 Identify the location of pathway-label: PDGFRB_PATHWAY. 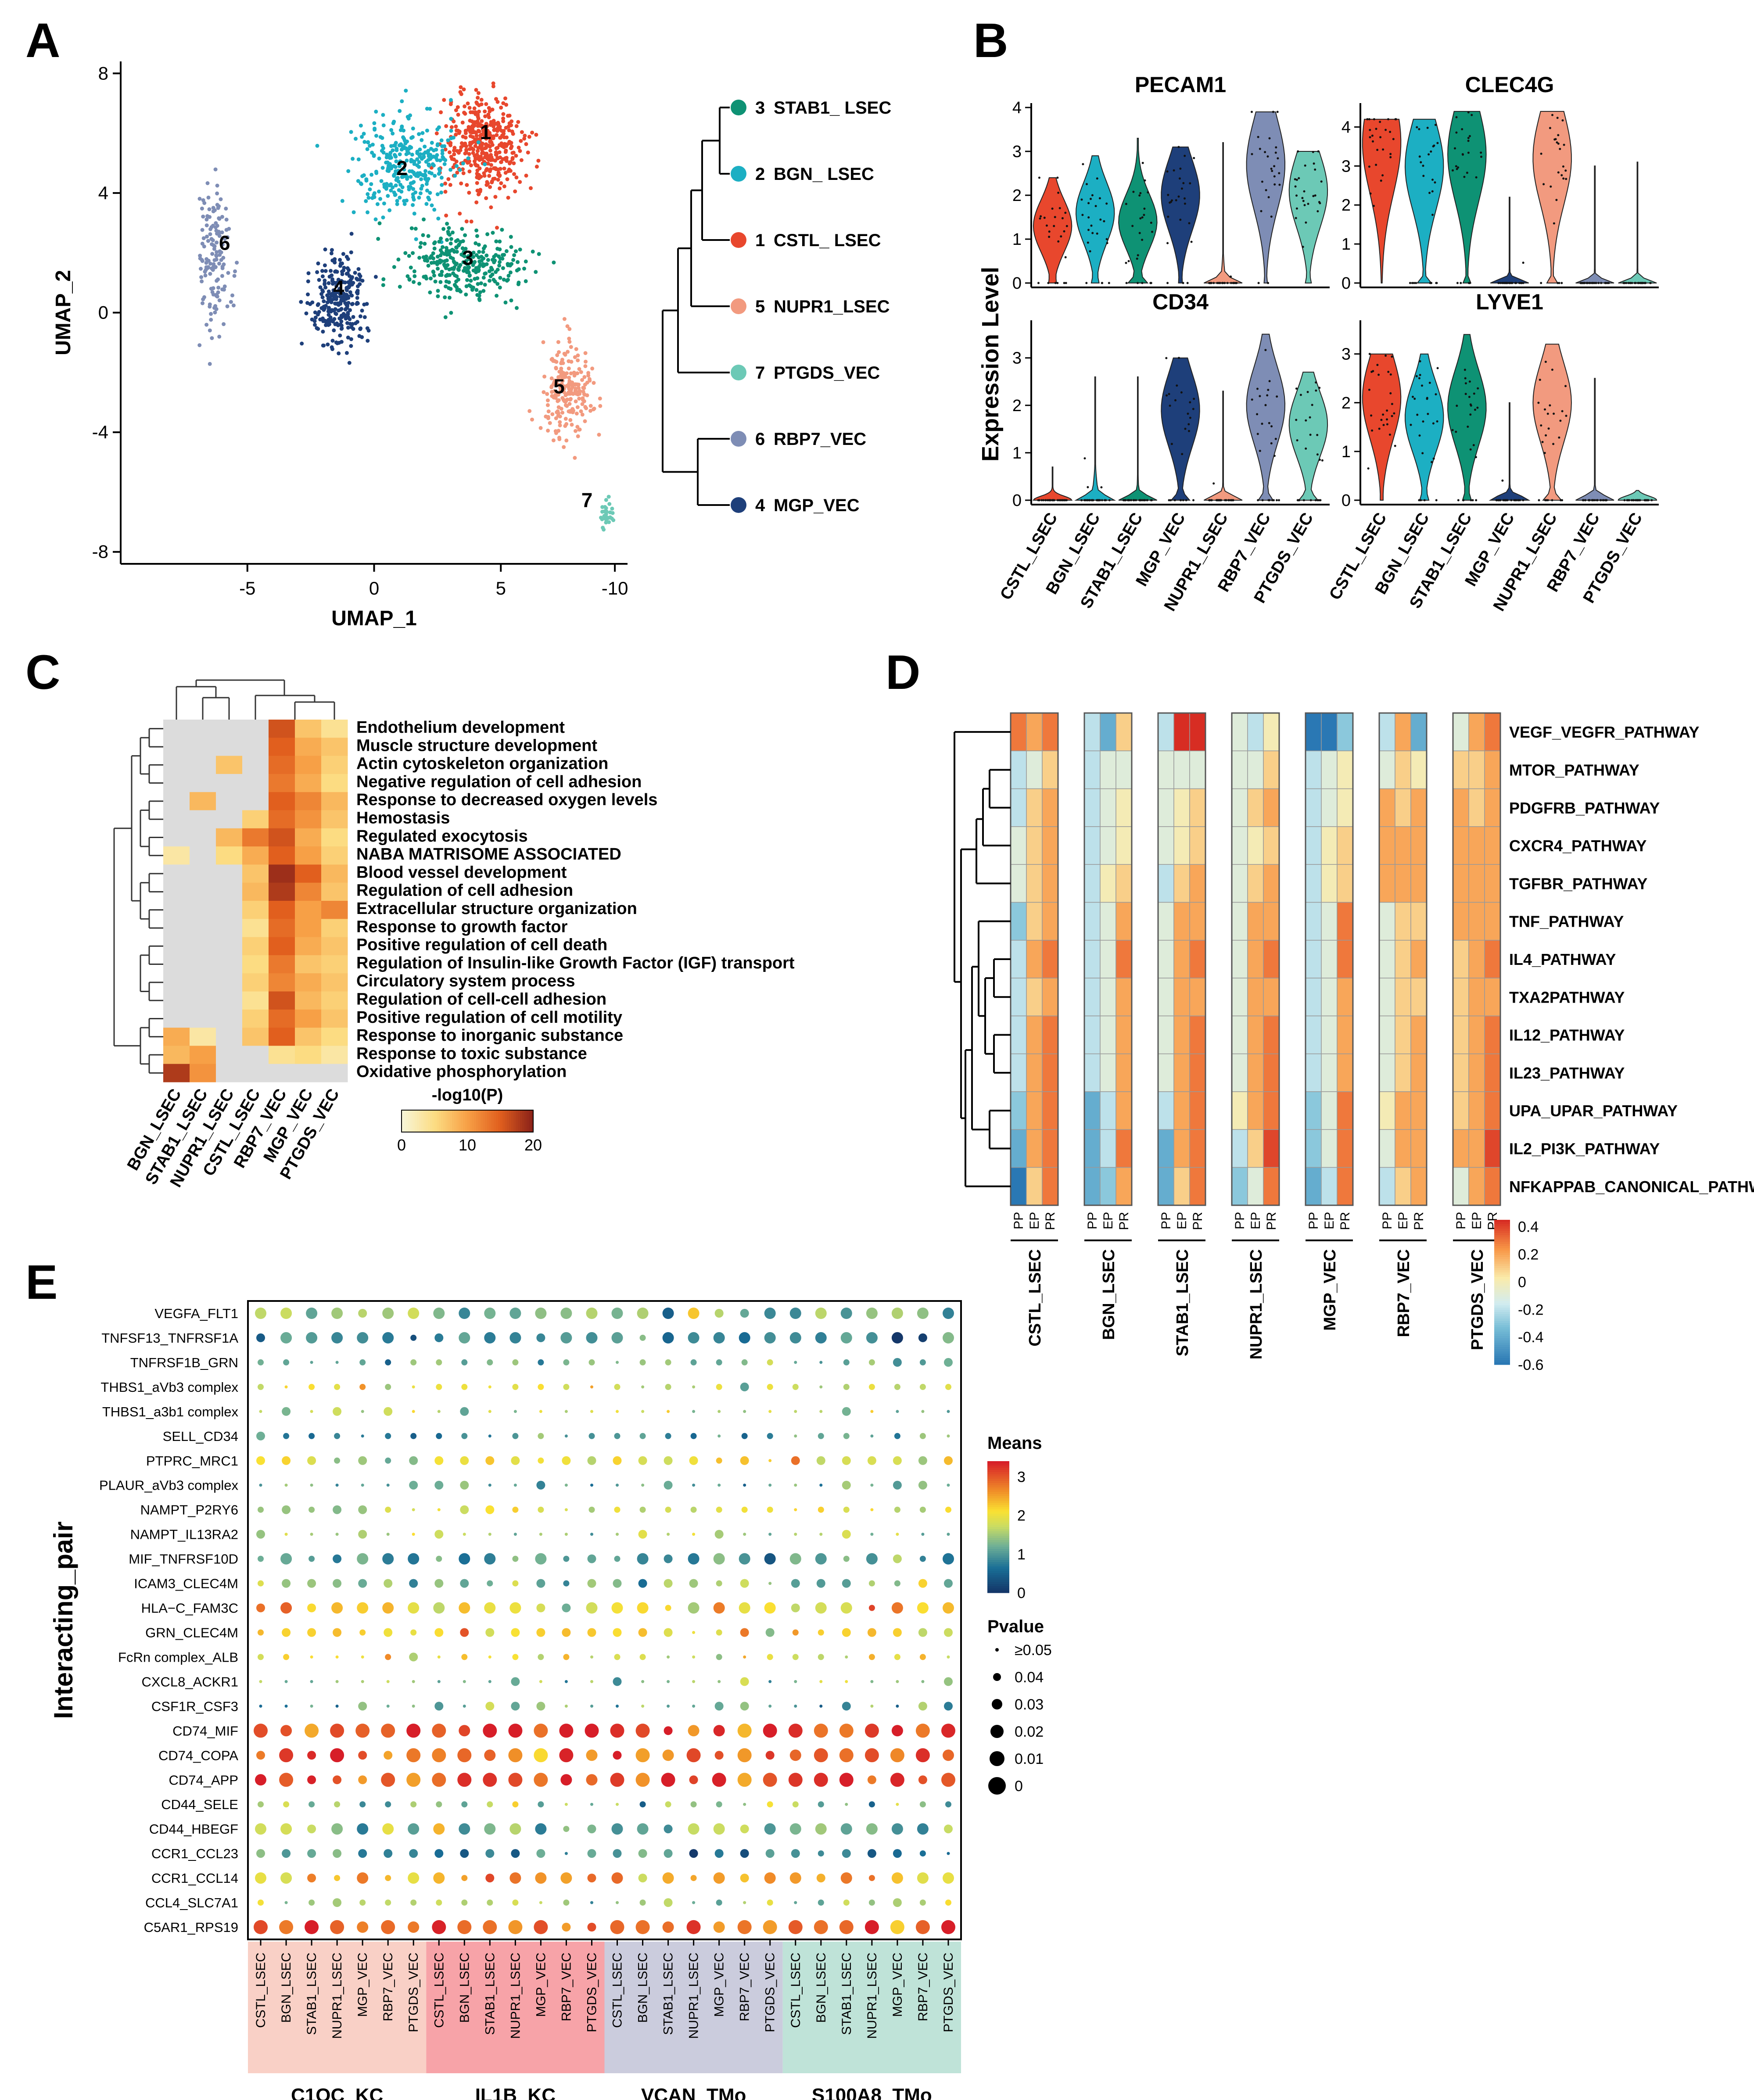
(1584, 808).